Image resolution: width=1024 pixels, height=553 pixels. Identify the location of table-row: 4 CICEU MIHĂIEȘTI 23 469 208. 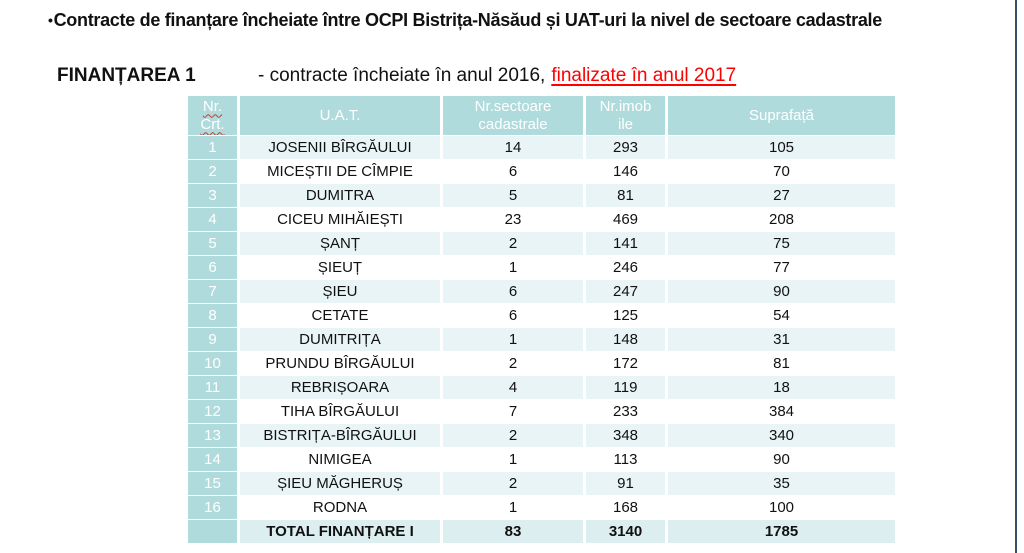
(541, 219).